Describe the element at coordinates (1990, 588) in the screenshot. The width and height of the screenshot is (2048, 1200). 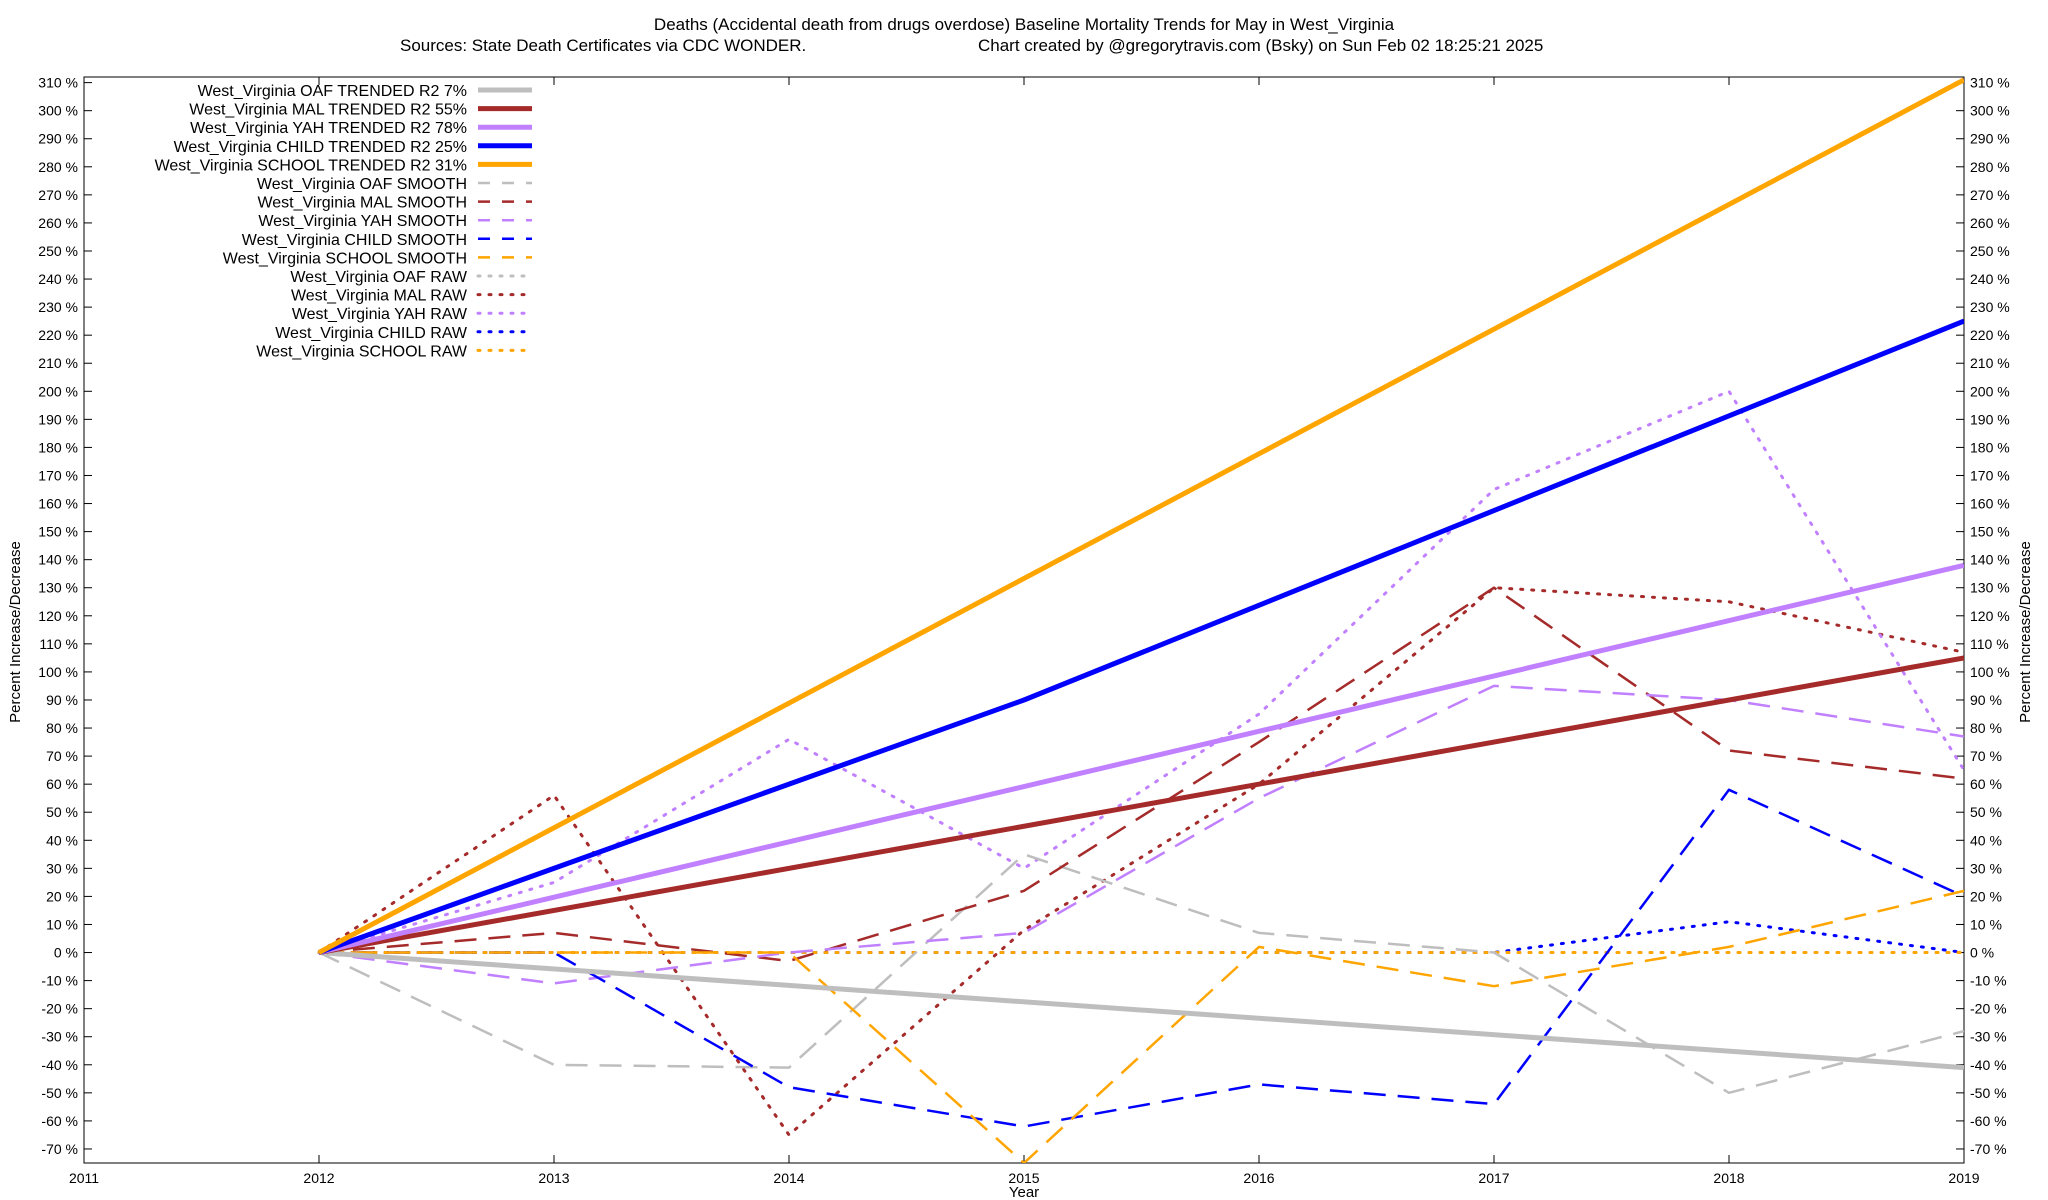
I see `y-tick-label-right: 130 %` at that location.